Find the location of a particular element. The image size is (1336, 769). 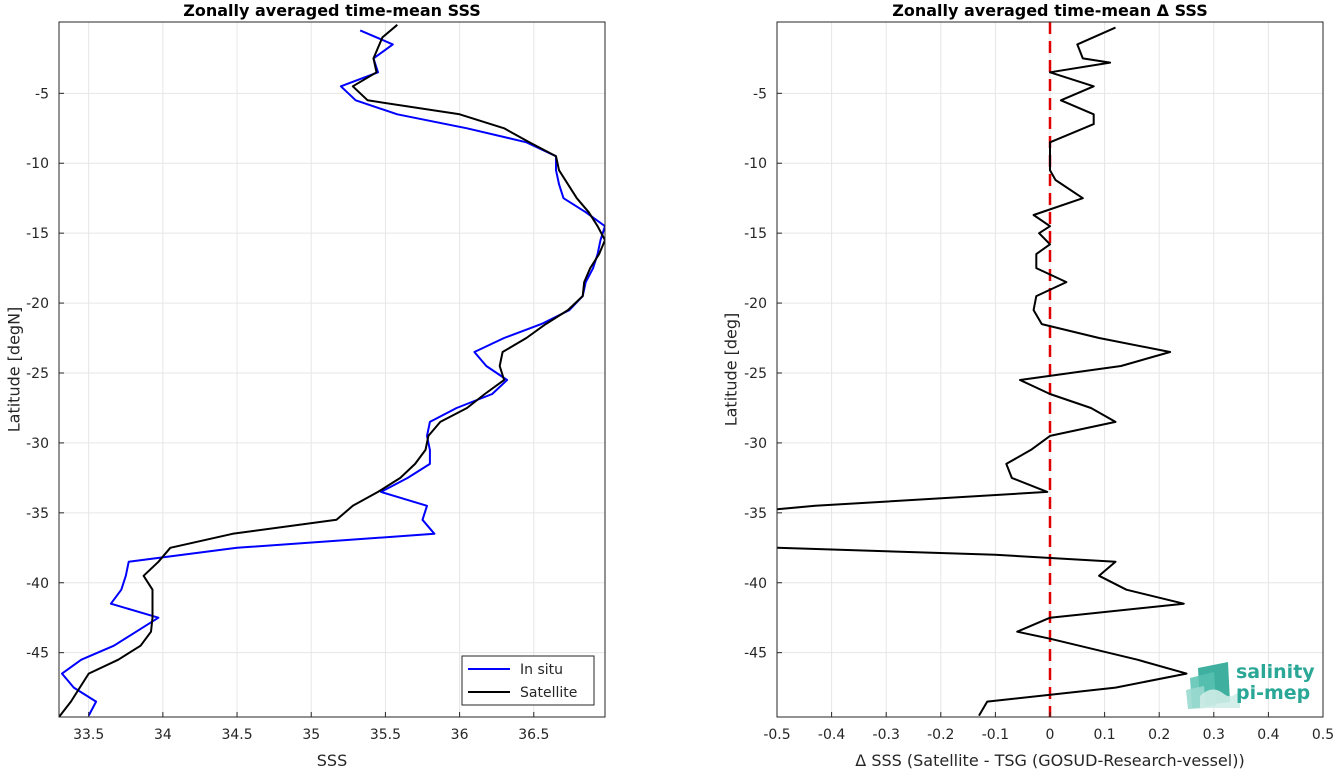

legend-box is located at coordinates (528, 680).